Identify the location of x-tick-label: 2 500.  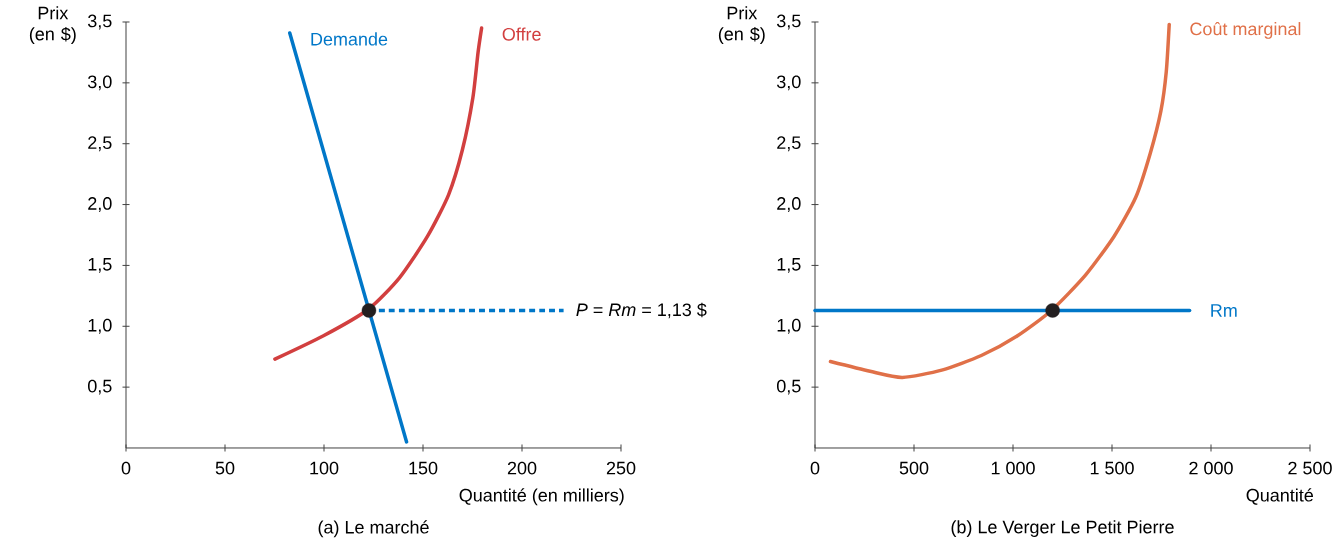
(1310, 468).